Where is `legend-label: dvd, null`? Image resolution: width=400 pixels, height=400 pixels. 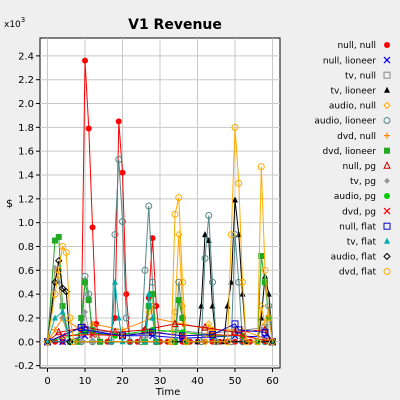 legend-label: dvd, null is located at coordinates (356, 137).